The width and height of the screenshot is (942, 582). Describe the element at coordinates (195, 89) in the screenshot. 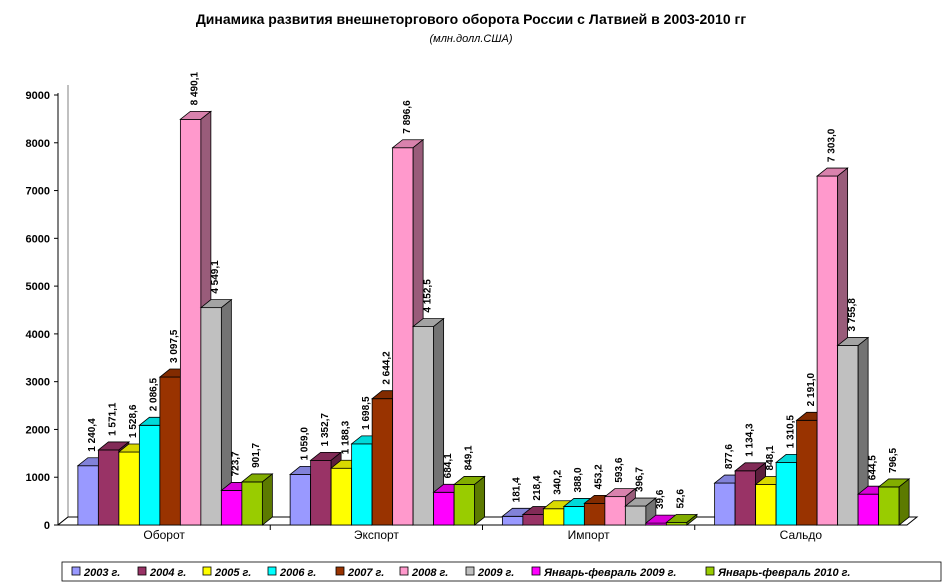

I see `data-label: 8 490,1` at that location.